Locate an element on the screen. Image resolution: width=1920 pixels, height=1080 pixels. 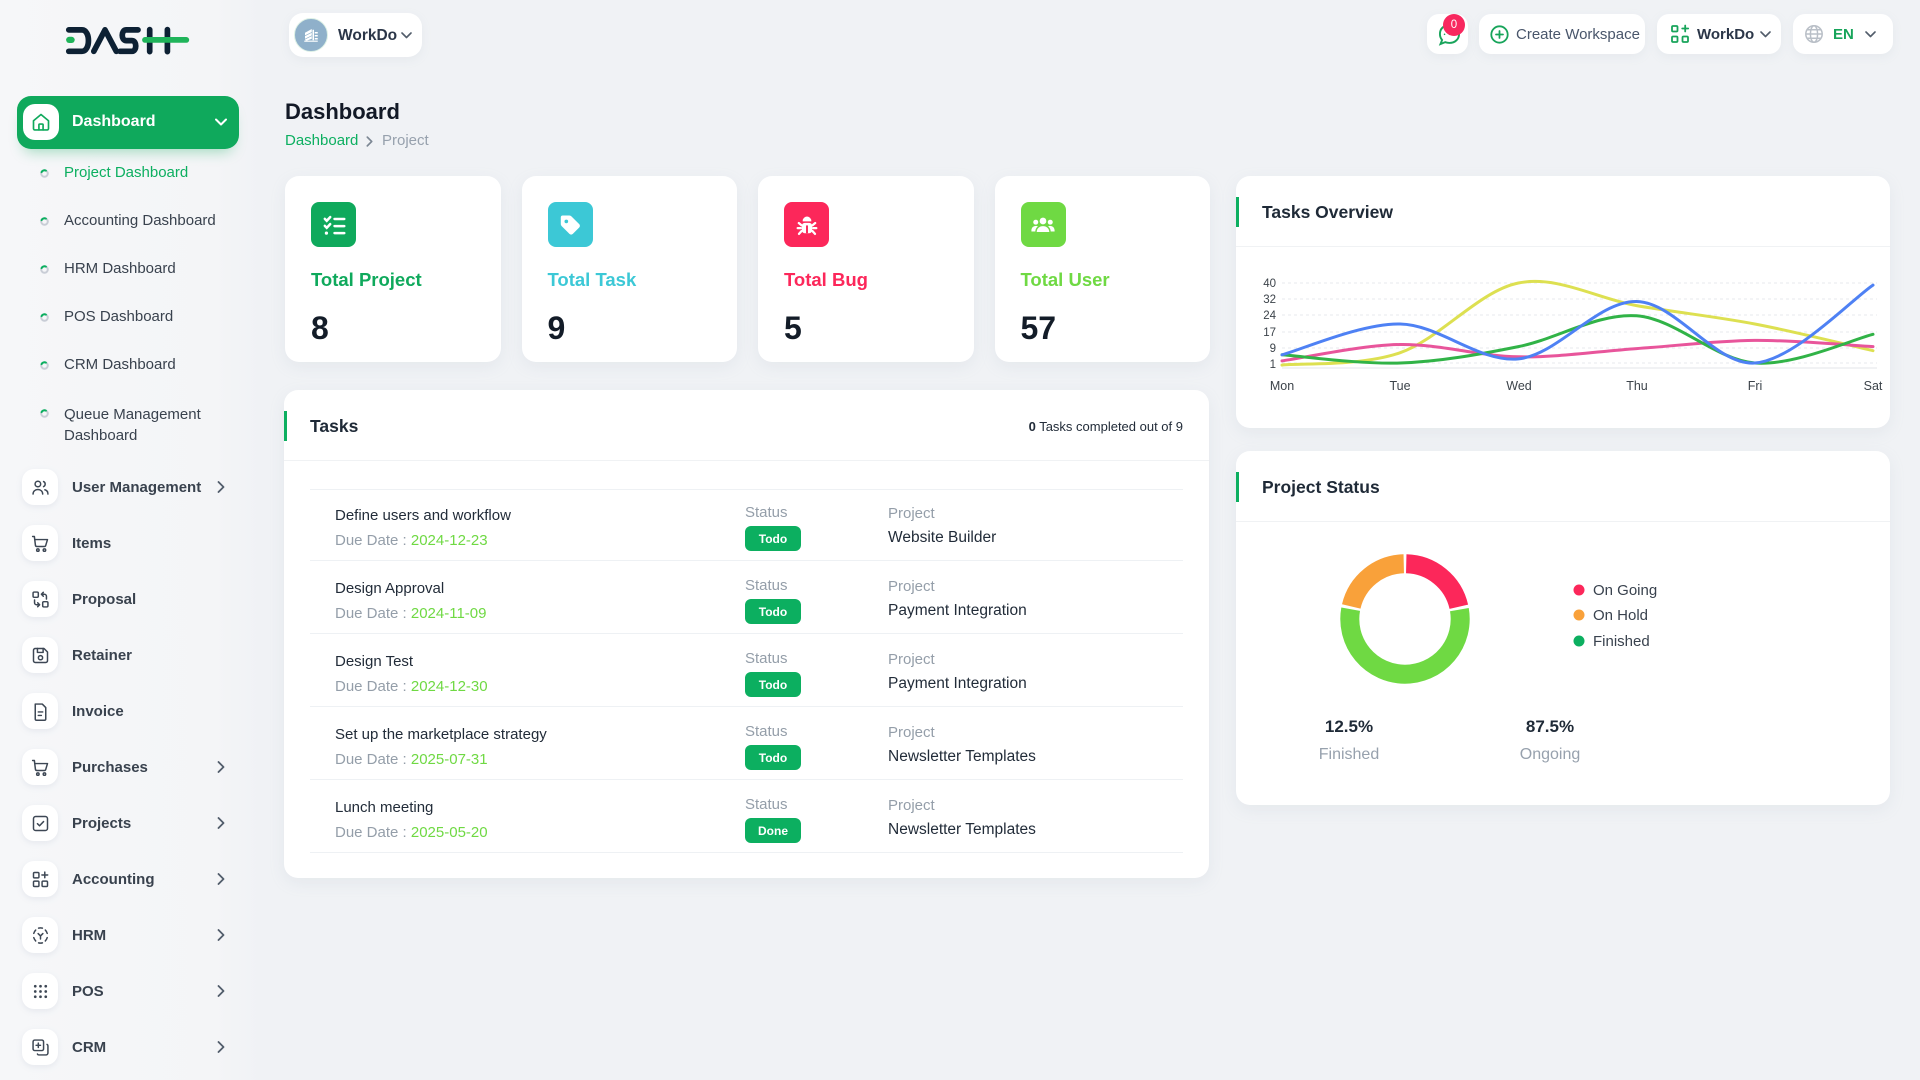
svg-text: 32 is located at coordinates (1269, 300).